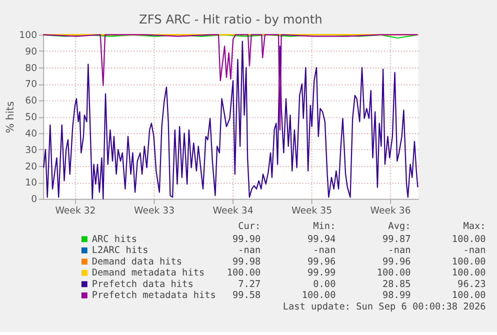  What do you see at coordinates (114, 239) in the screenshot?
I see `legend-label: ARC hits` at bounding box center [114, 239].